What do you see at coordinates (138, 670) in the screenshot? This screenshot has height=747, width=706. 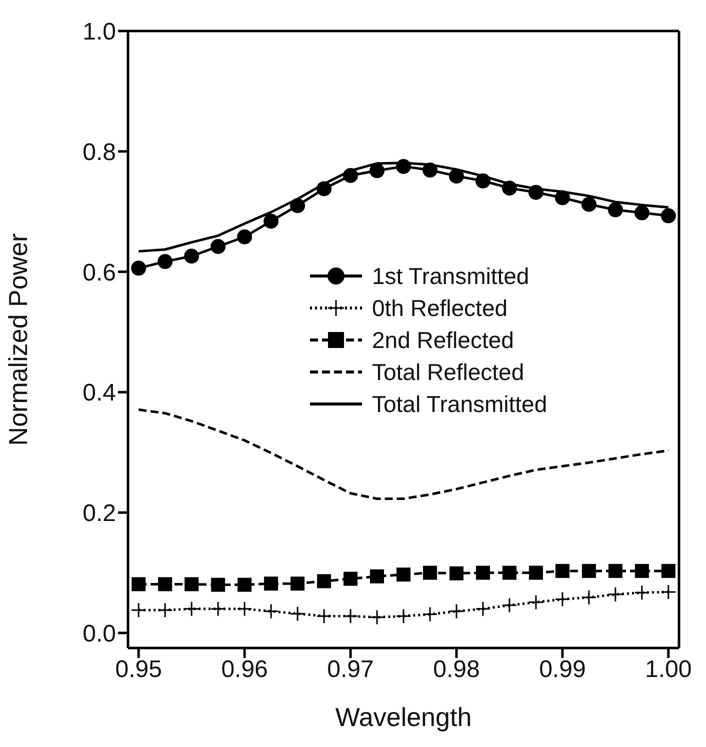 I see `x-tick-label: 0.95` at bounding box center [138, 670].